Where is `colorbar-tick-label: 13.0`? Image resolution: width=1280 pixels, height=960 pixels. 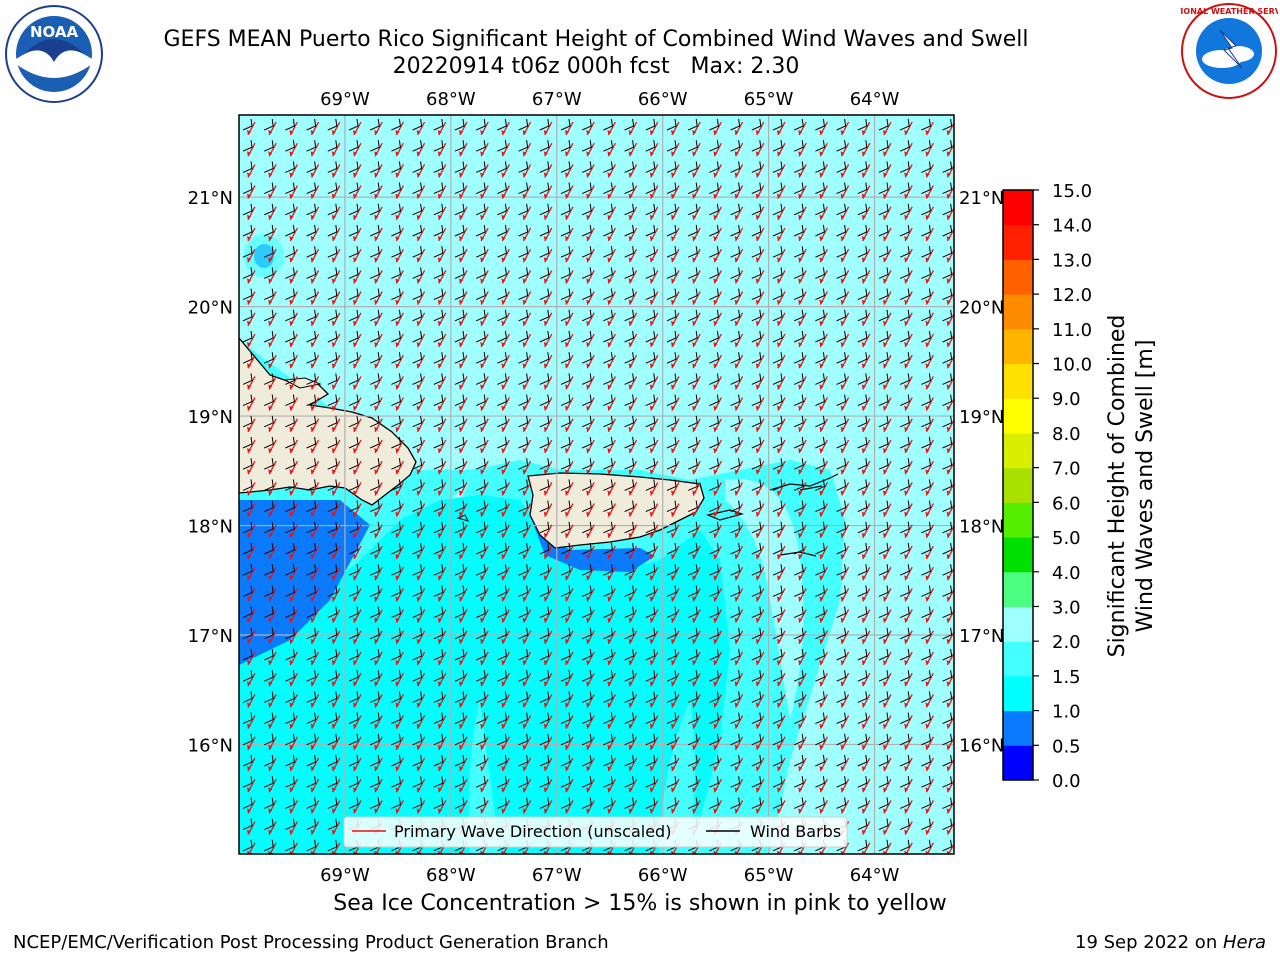 colorbar-tick-label: 13.0 is located at coordinates (1072, 260).